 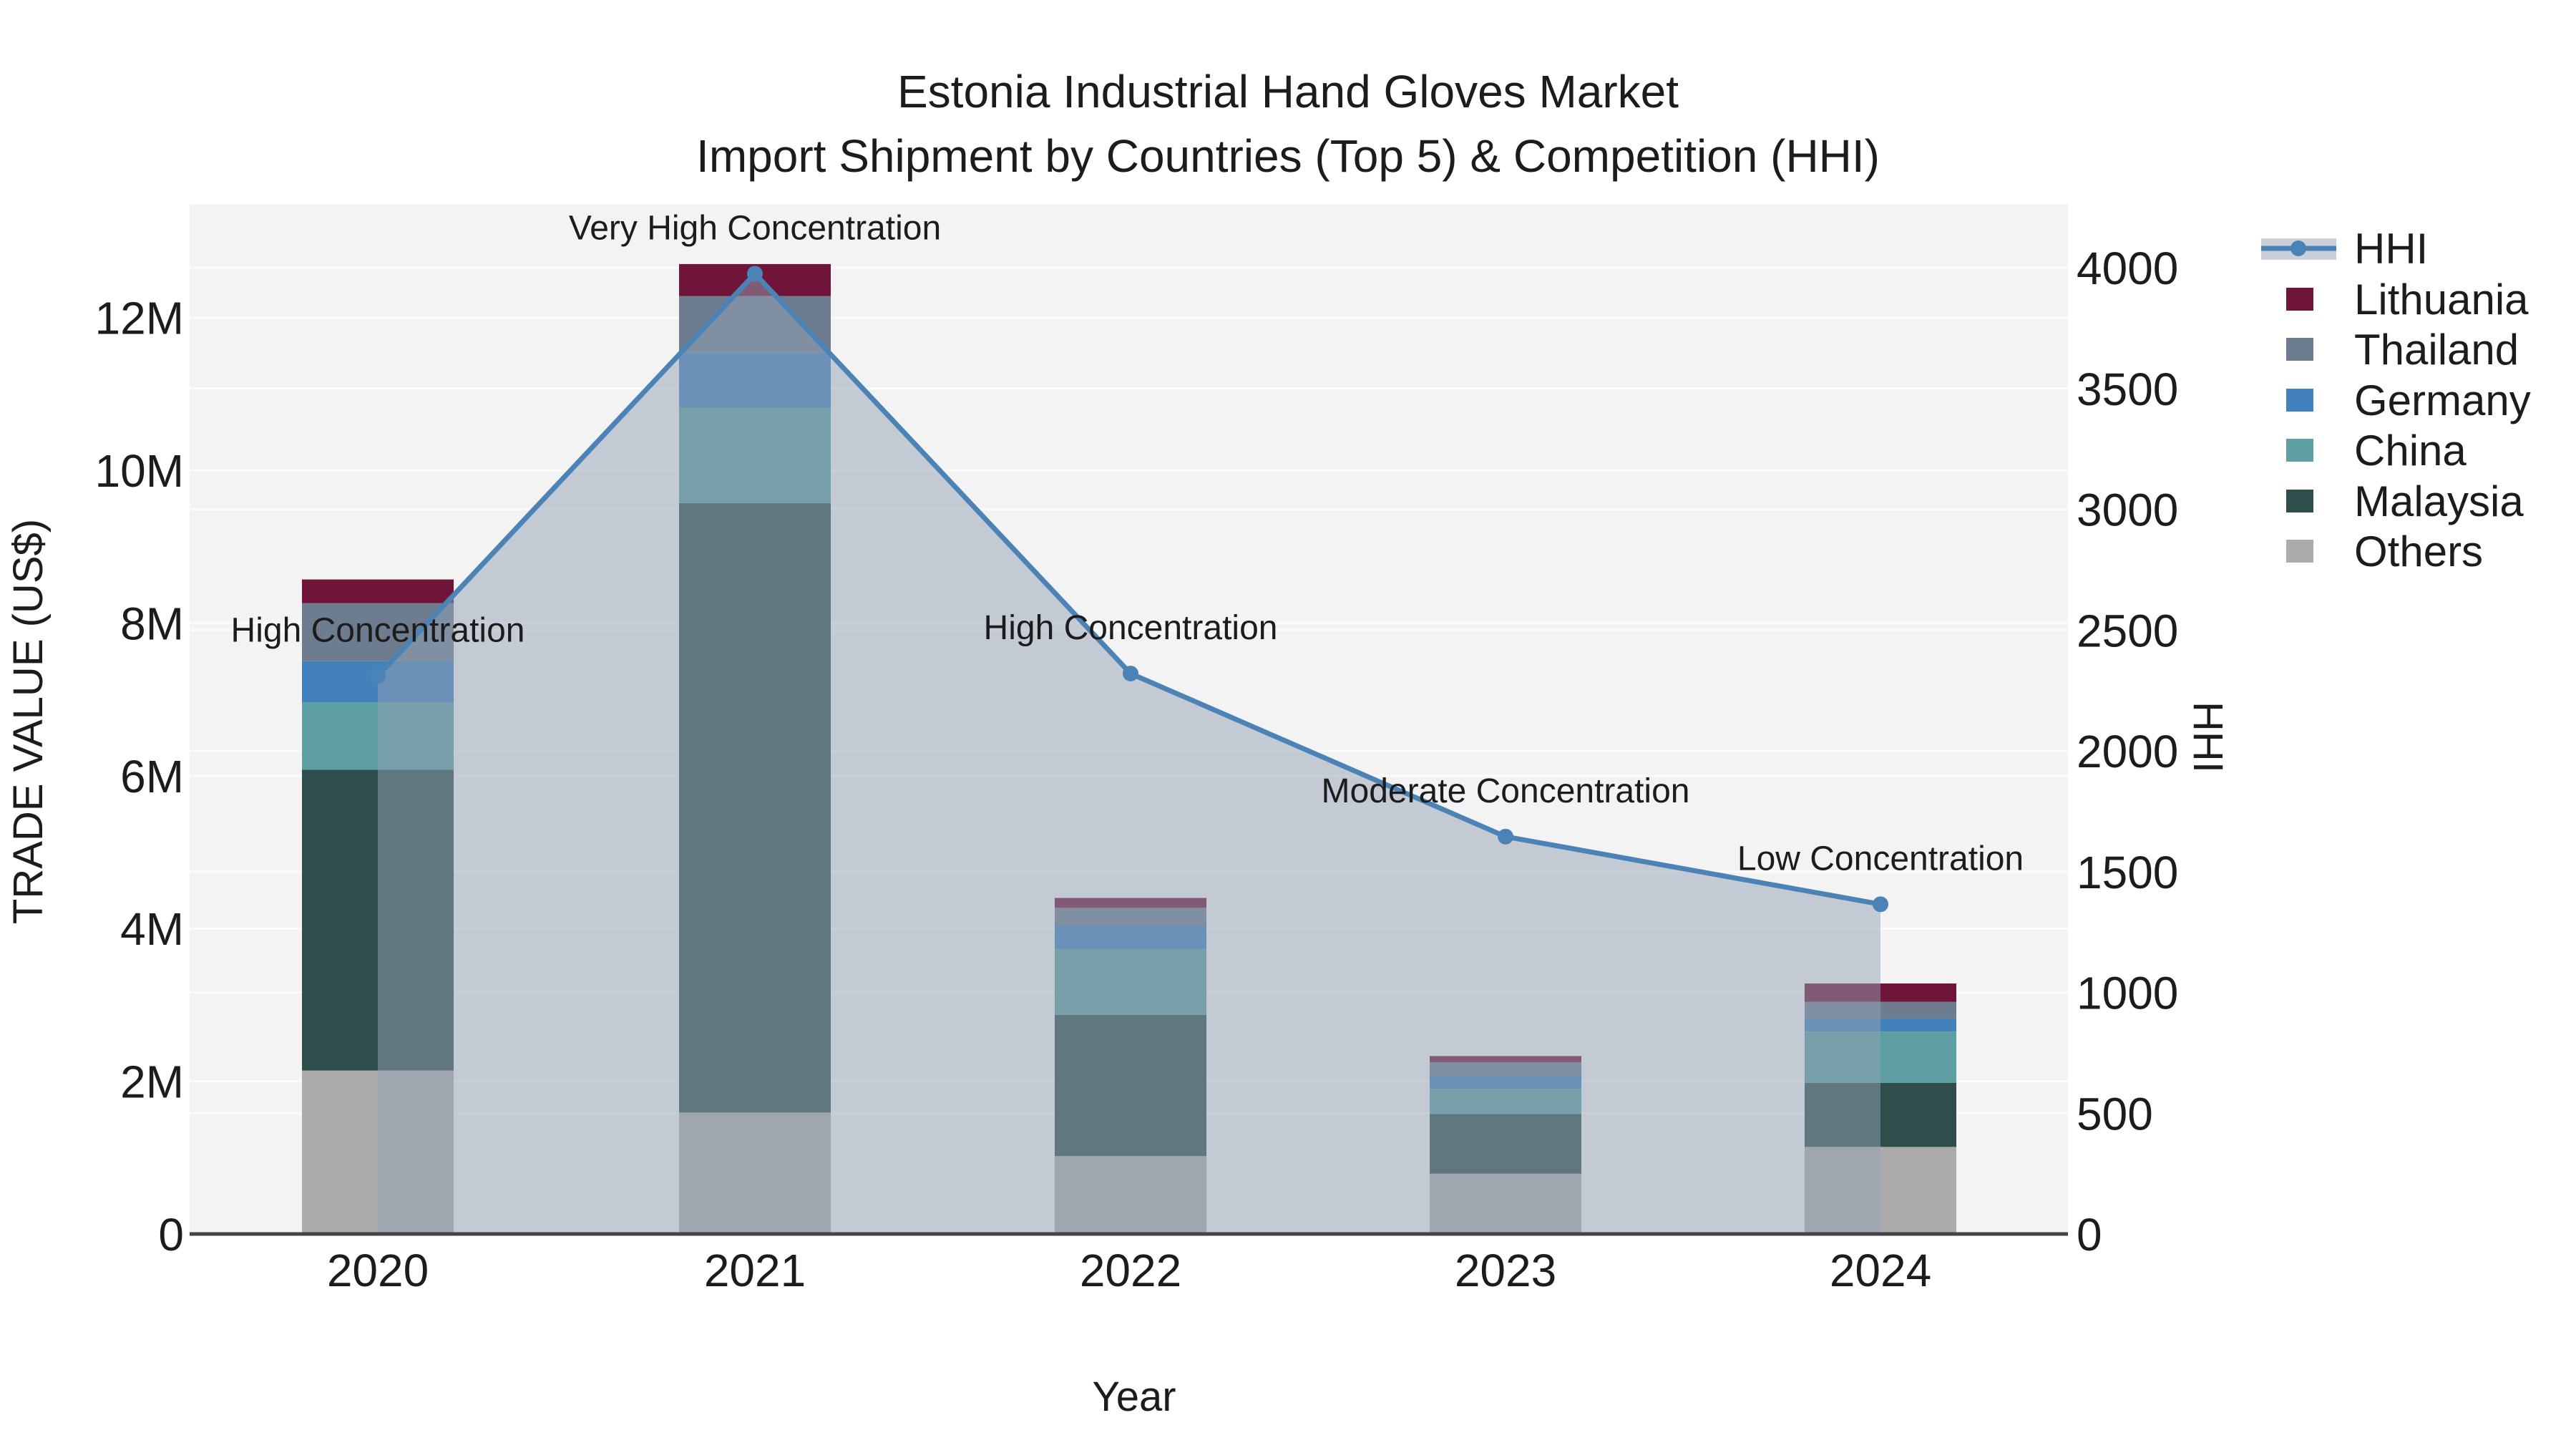 What do you see at coordinates (1134, 1397) in the screenshot?
I see `x-axis-label: Year` at bounding box center [1134, 1397].